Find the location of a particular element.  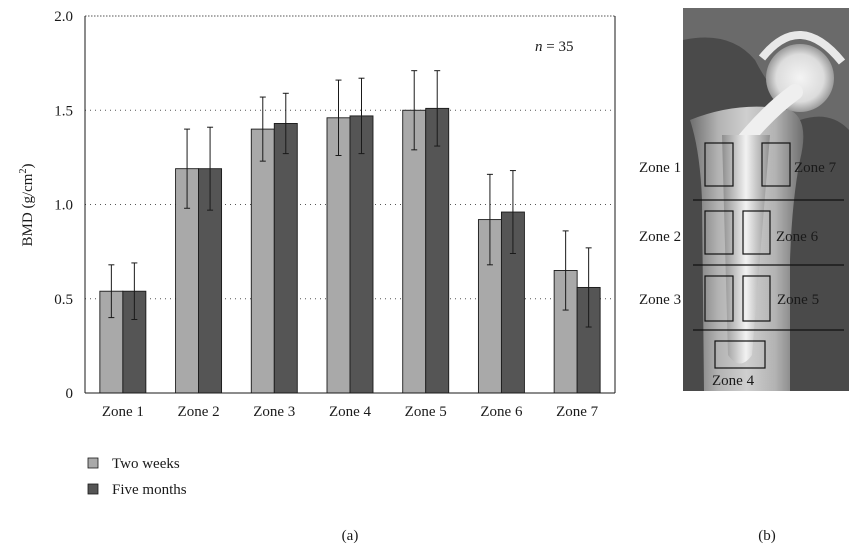

x-tick-label: Zone 3 is located at coordinates (274, 412).